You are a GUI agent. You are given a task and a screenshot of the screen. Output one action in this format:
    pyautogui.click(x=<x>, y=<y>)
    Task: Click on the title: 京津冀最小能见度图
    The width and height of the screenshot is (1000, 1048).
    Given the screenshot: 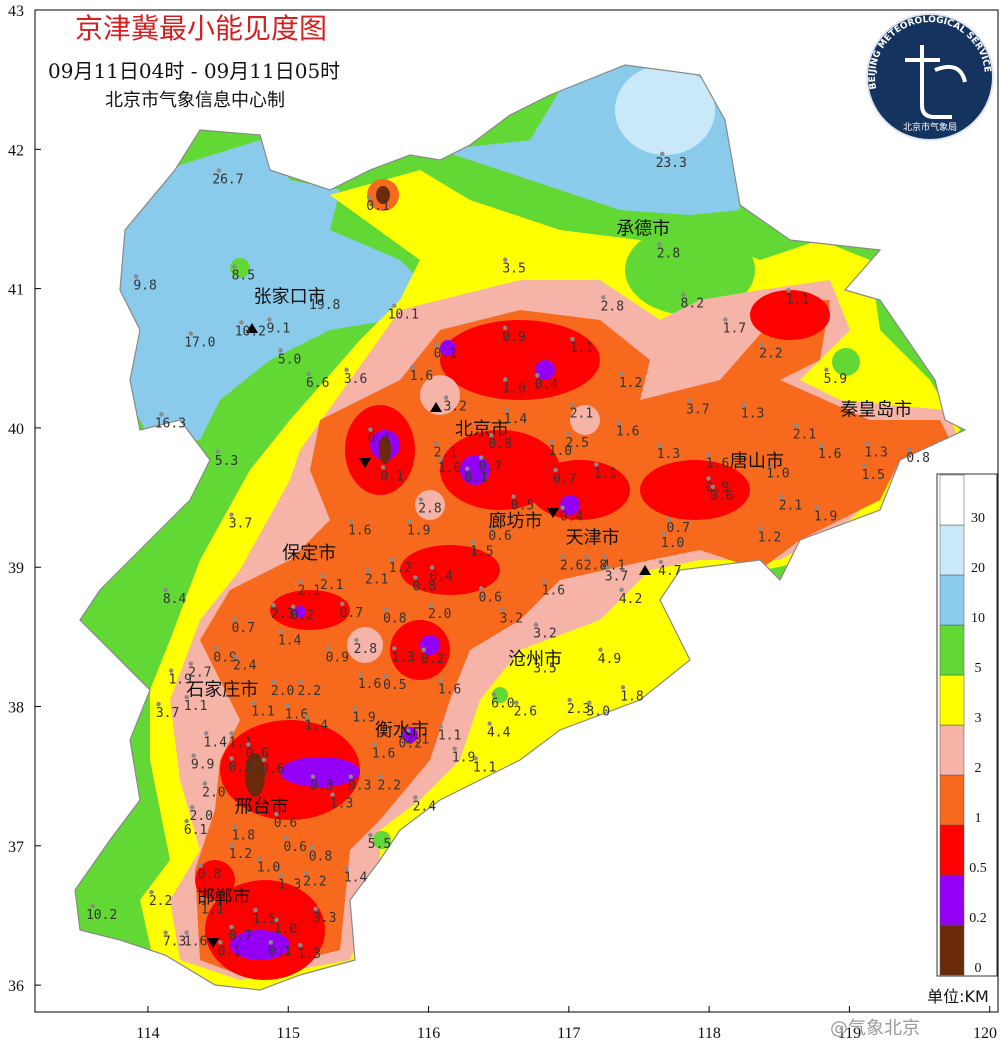 What is the action you would take?
    pyautogui.click(x=201, y=28)
    